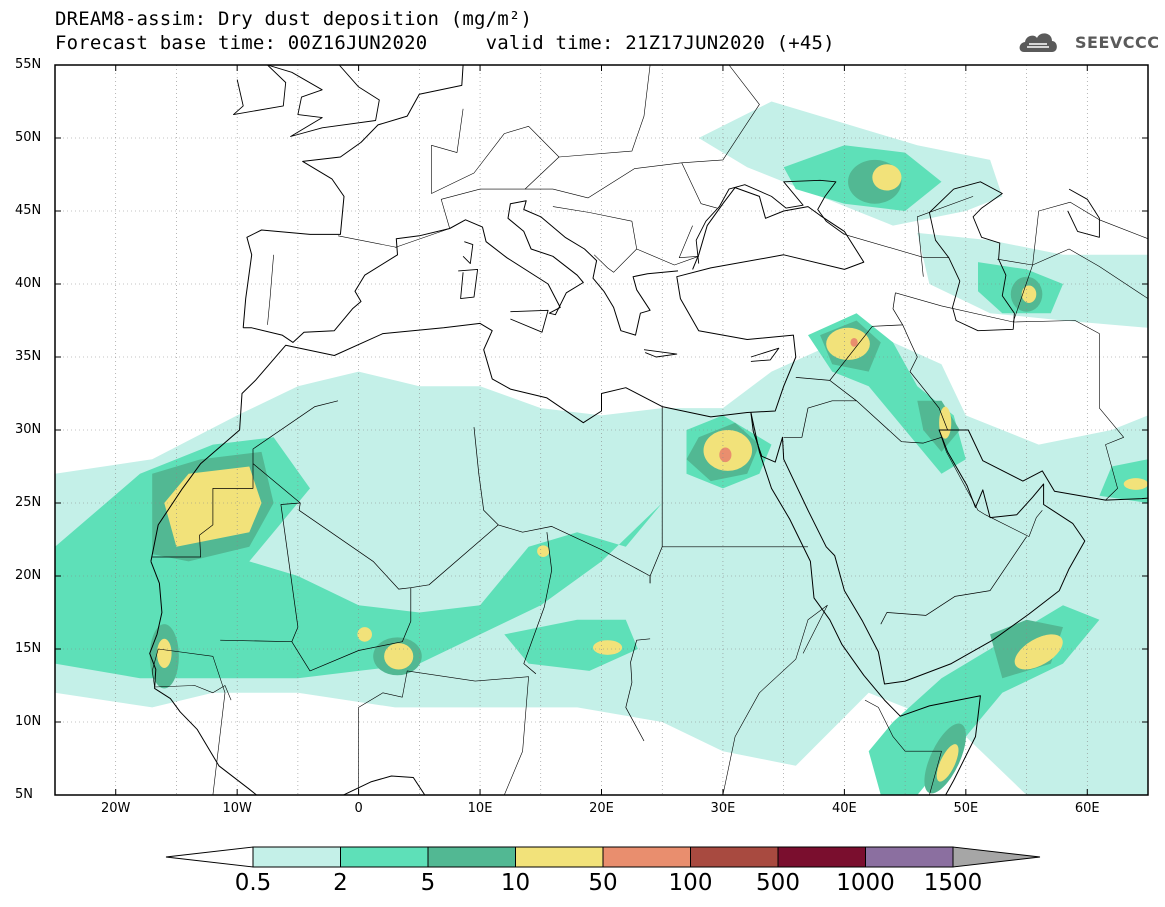 The height and width of the screenshot is (907, 1165). What do you see at coordinates (953, 580) in the screenshot?
I see `border-yemen-saudi` at bounding box center [953, 580].